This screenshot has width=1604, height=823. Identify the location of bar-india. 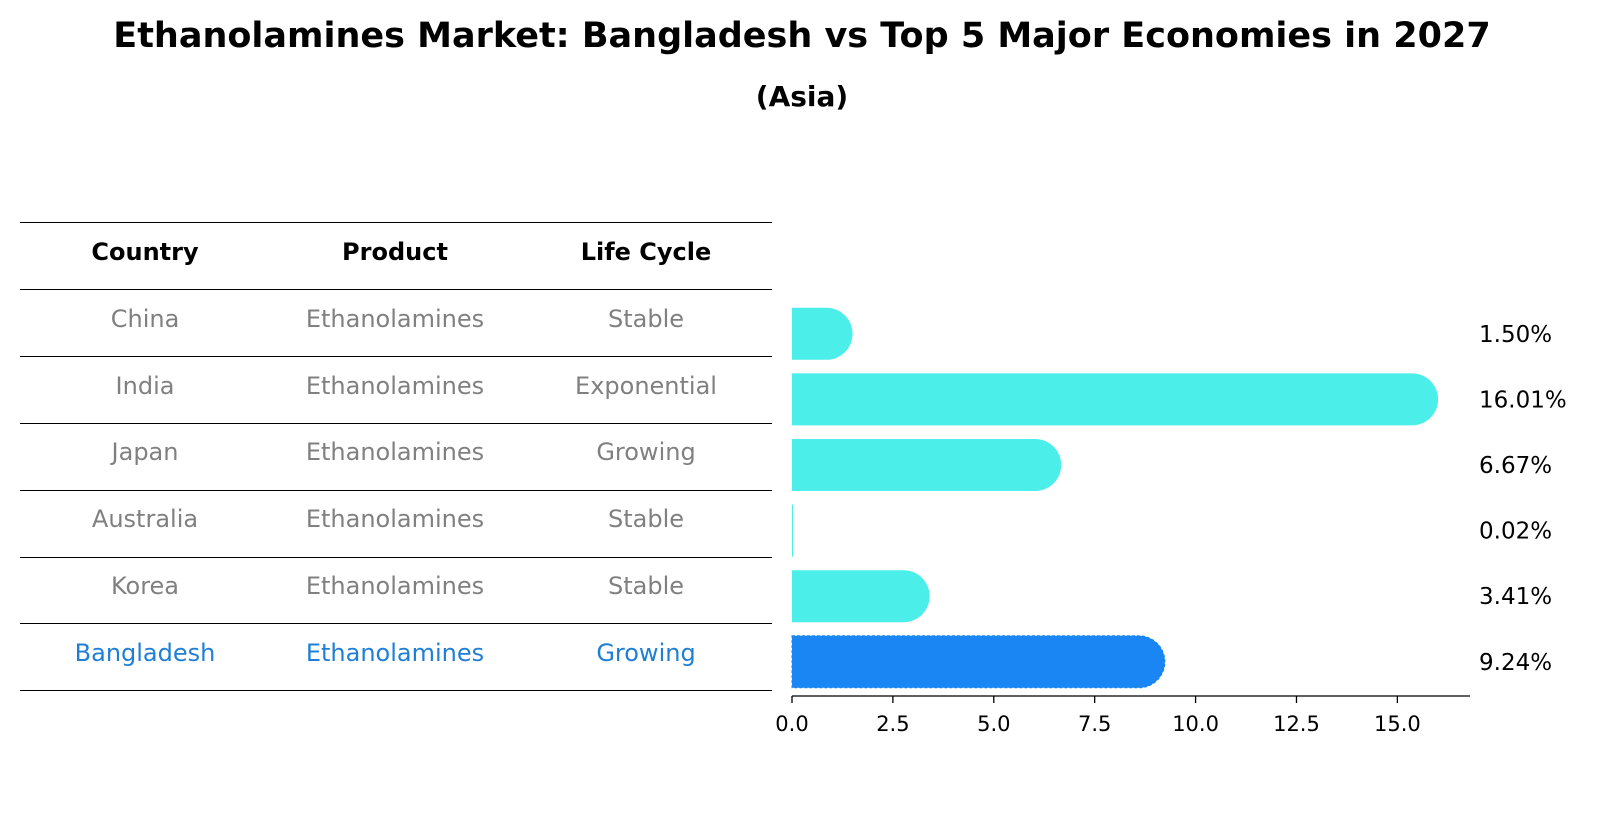
(1115, 399).